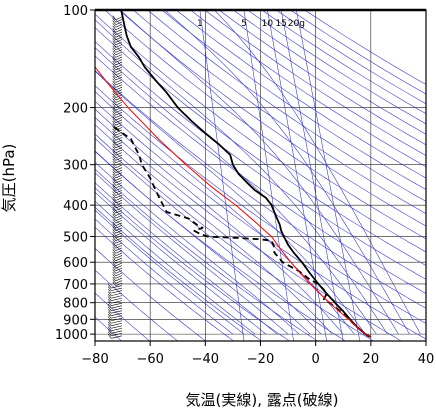 This screenshot has height=411, width=436. I want to click on x-axis-title: 気温(実線), 露点(破線), so click(262, 400).